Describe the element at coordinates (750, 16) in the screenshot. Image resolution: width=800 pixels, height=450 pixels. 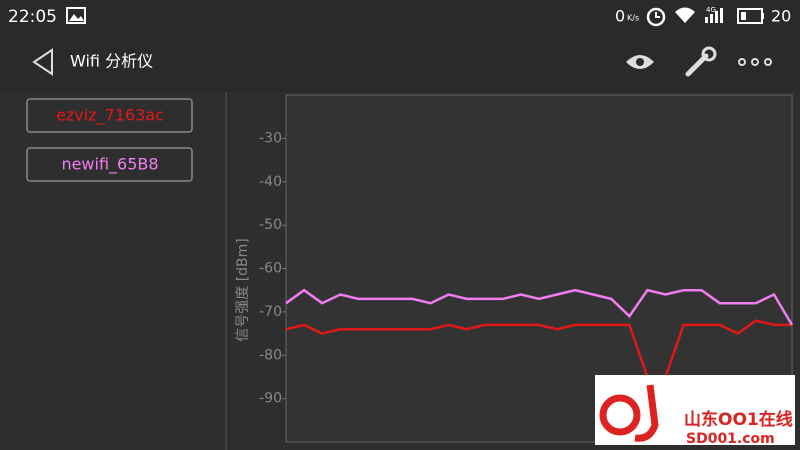
I see `battery-icon` at that location.